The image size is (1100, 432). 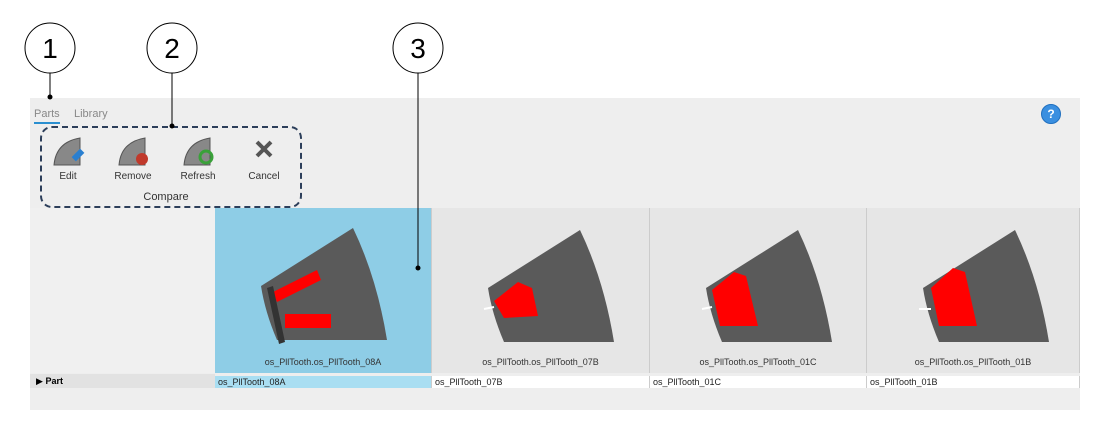 What do you see at coordinates (540, 362) in the screenshot?
I see `card-caption: os_PllTooth.os_PllTooth_07B` at bounding box center [540, 362].